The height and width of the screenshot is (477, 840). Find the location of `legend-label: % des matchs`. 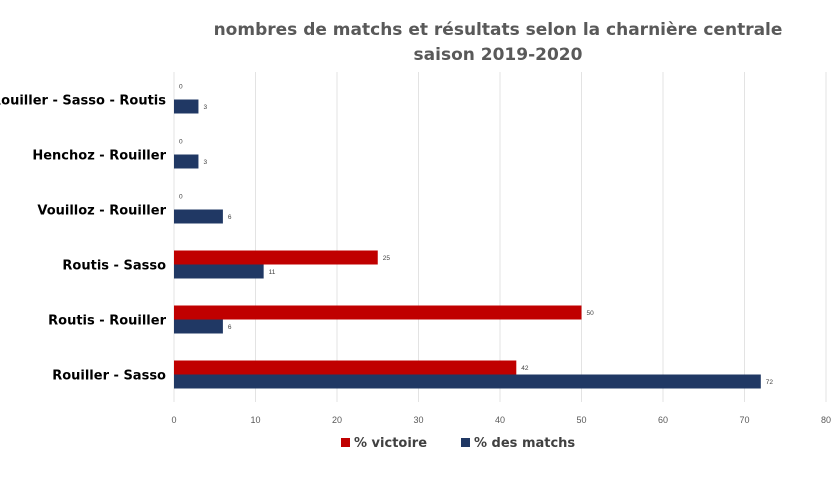

legend-label: % des matchs is located at coordinates (524, 443).